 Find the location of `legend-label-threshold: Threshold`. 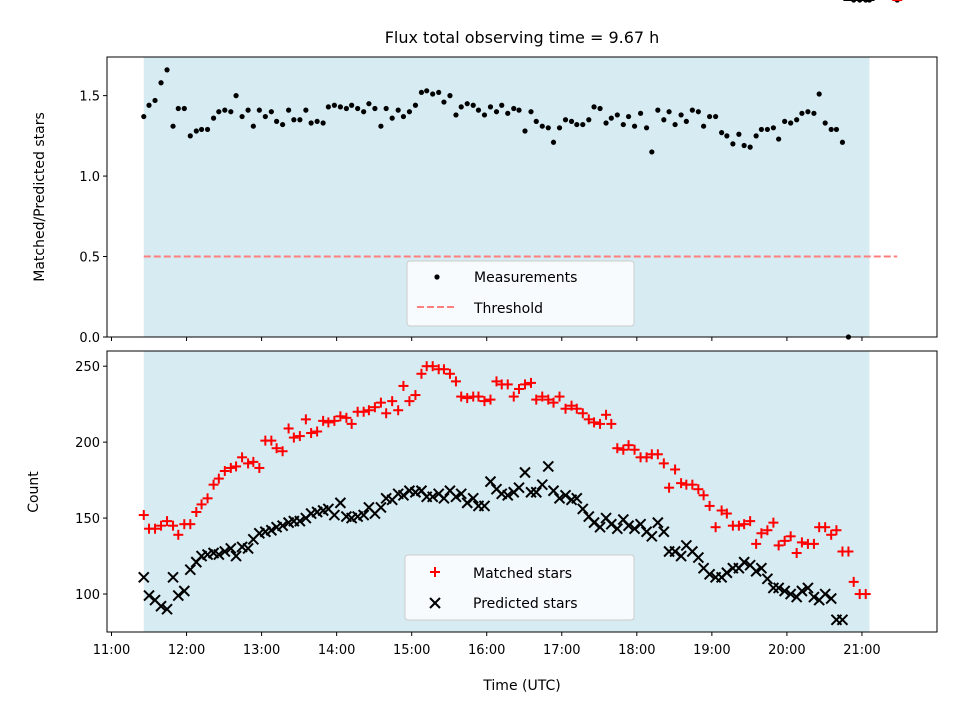

legend-label-threshold: Threshold is located at coordinates (508, 309).